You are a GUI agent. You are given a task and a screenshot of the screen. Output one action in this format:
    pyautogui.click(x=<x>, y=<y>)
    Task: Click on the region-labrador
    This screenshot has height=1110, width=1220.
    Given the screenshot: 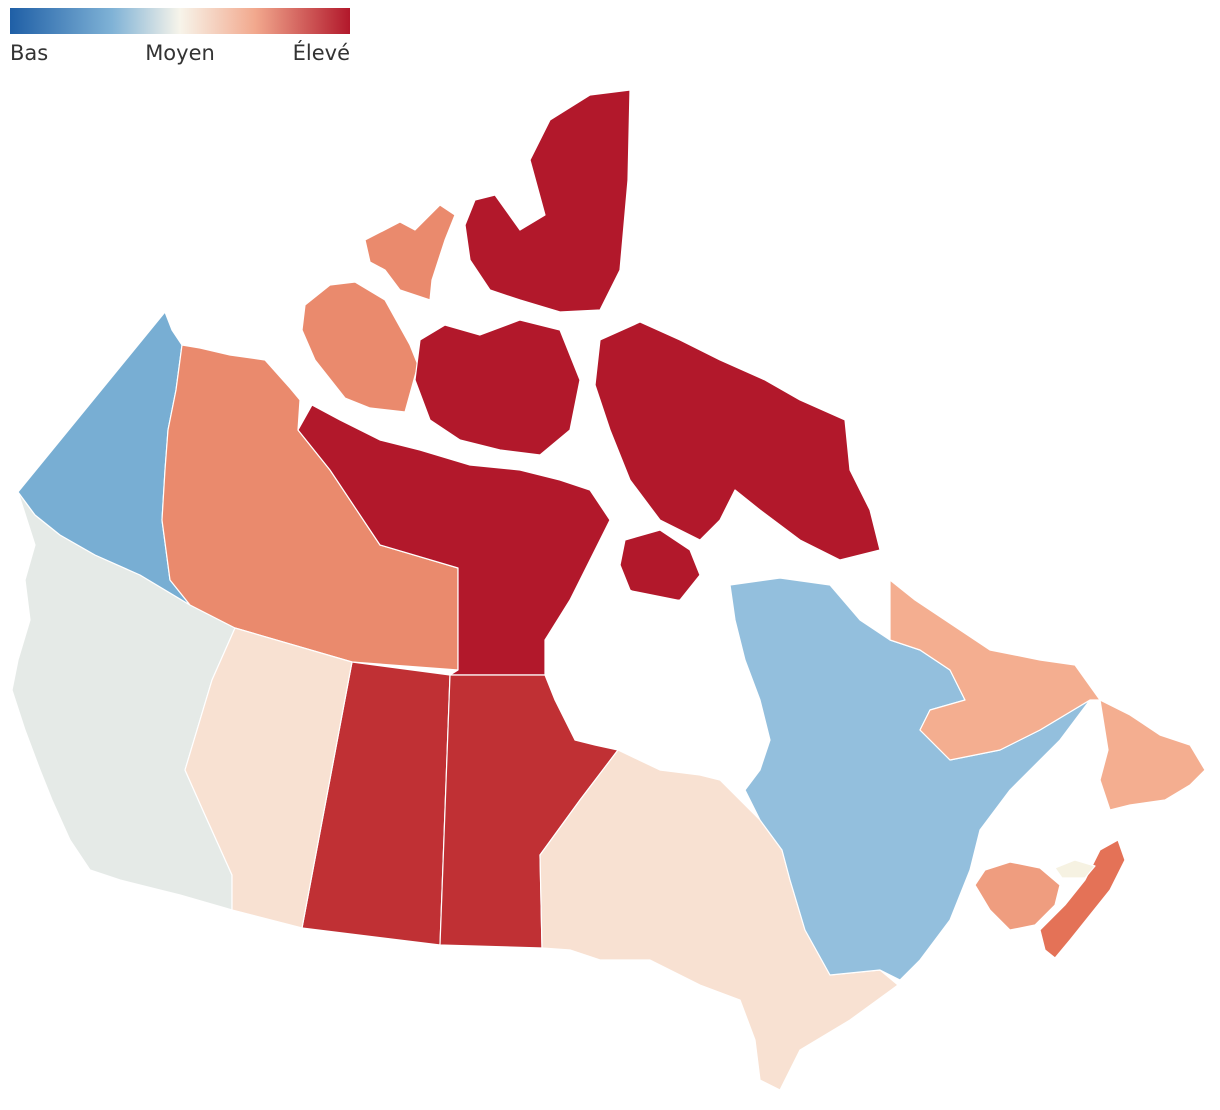 What is the action you would take?
    pyautogui.click(x=995, y=670)
    